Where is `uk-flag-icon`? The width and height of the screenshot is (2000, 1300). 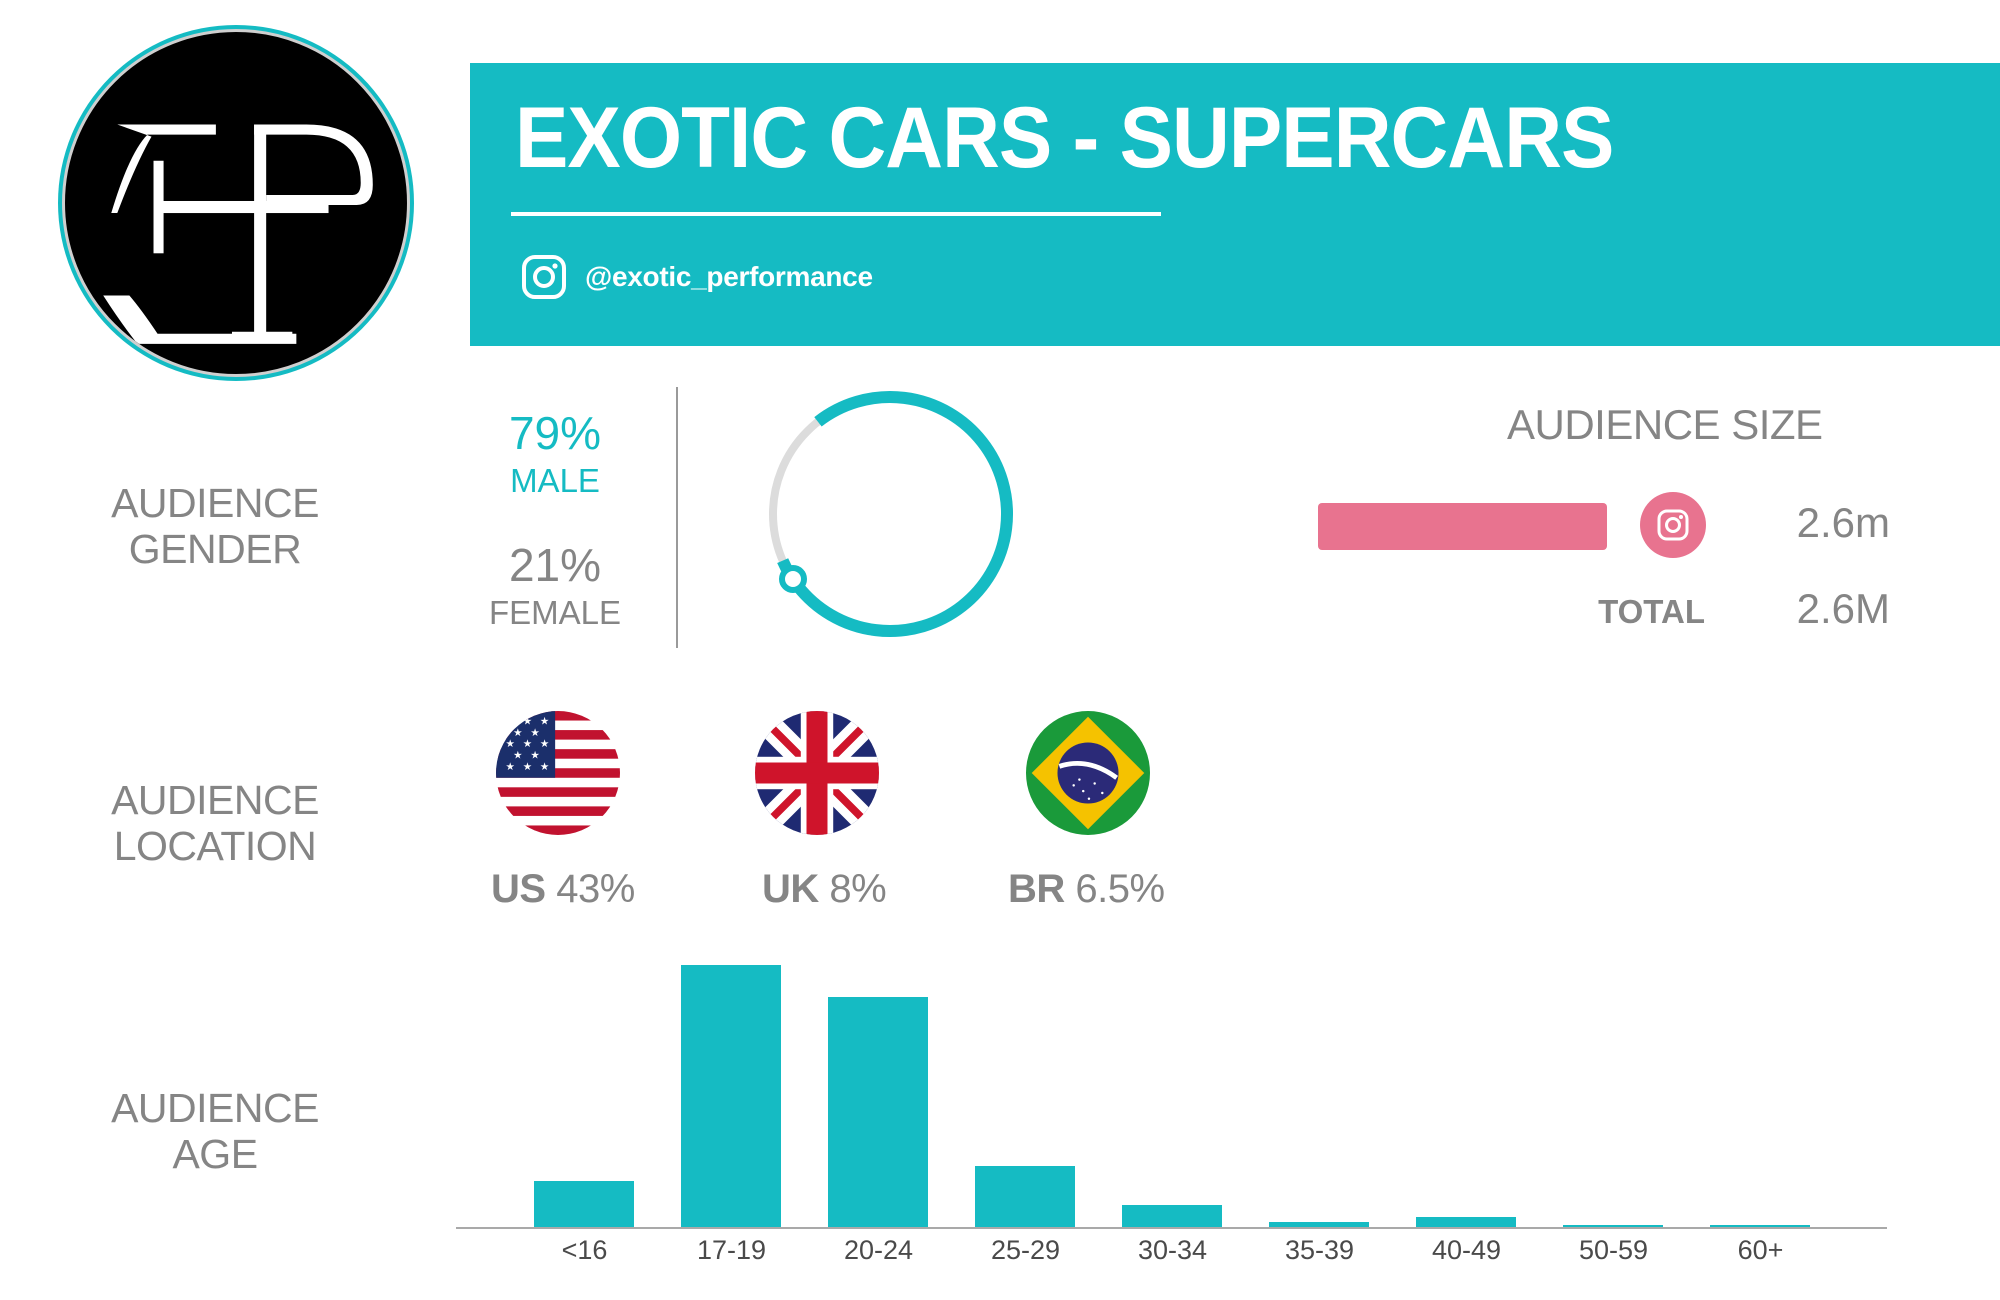
uk-flag-icon is located at coordinates (817, 773).